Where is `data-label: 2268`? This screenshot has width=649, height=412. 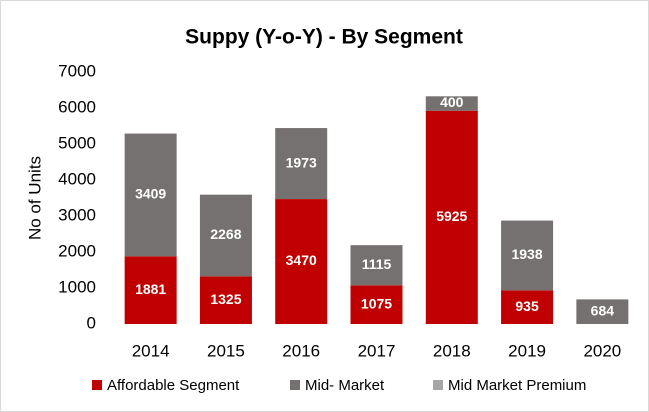
data-label: 2268 is located at coordinates (225, 234).